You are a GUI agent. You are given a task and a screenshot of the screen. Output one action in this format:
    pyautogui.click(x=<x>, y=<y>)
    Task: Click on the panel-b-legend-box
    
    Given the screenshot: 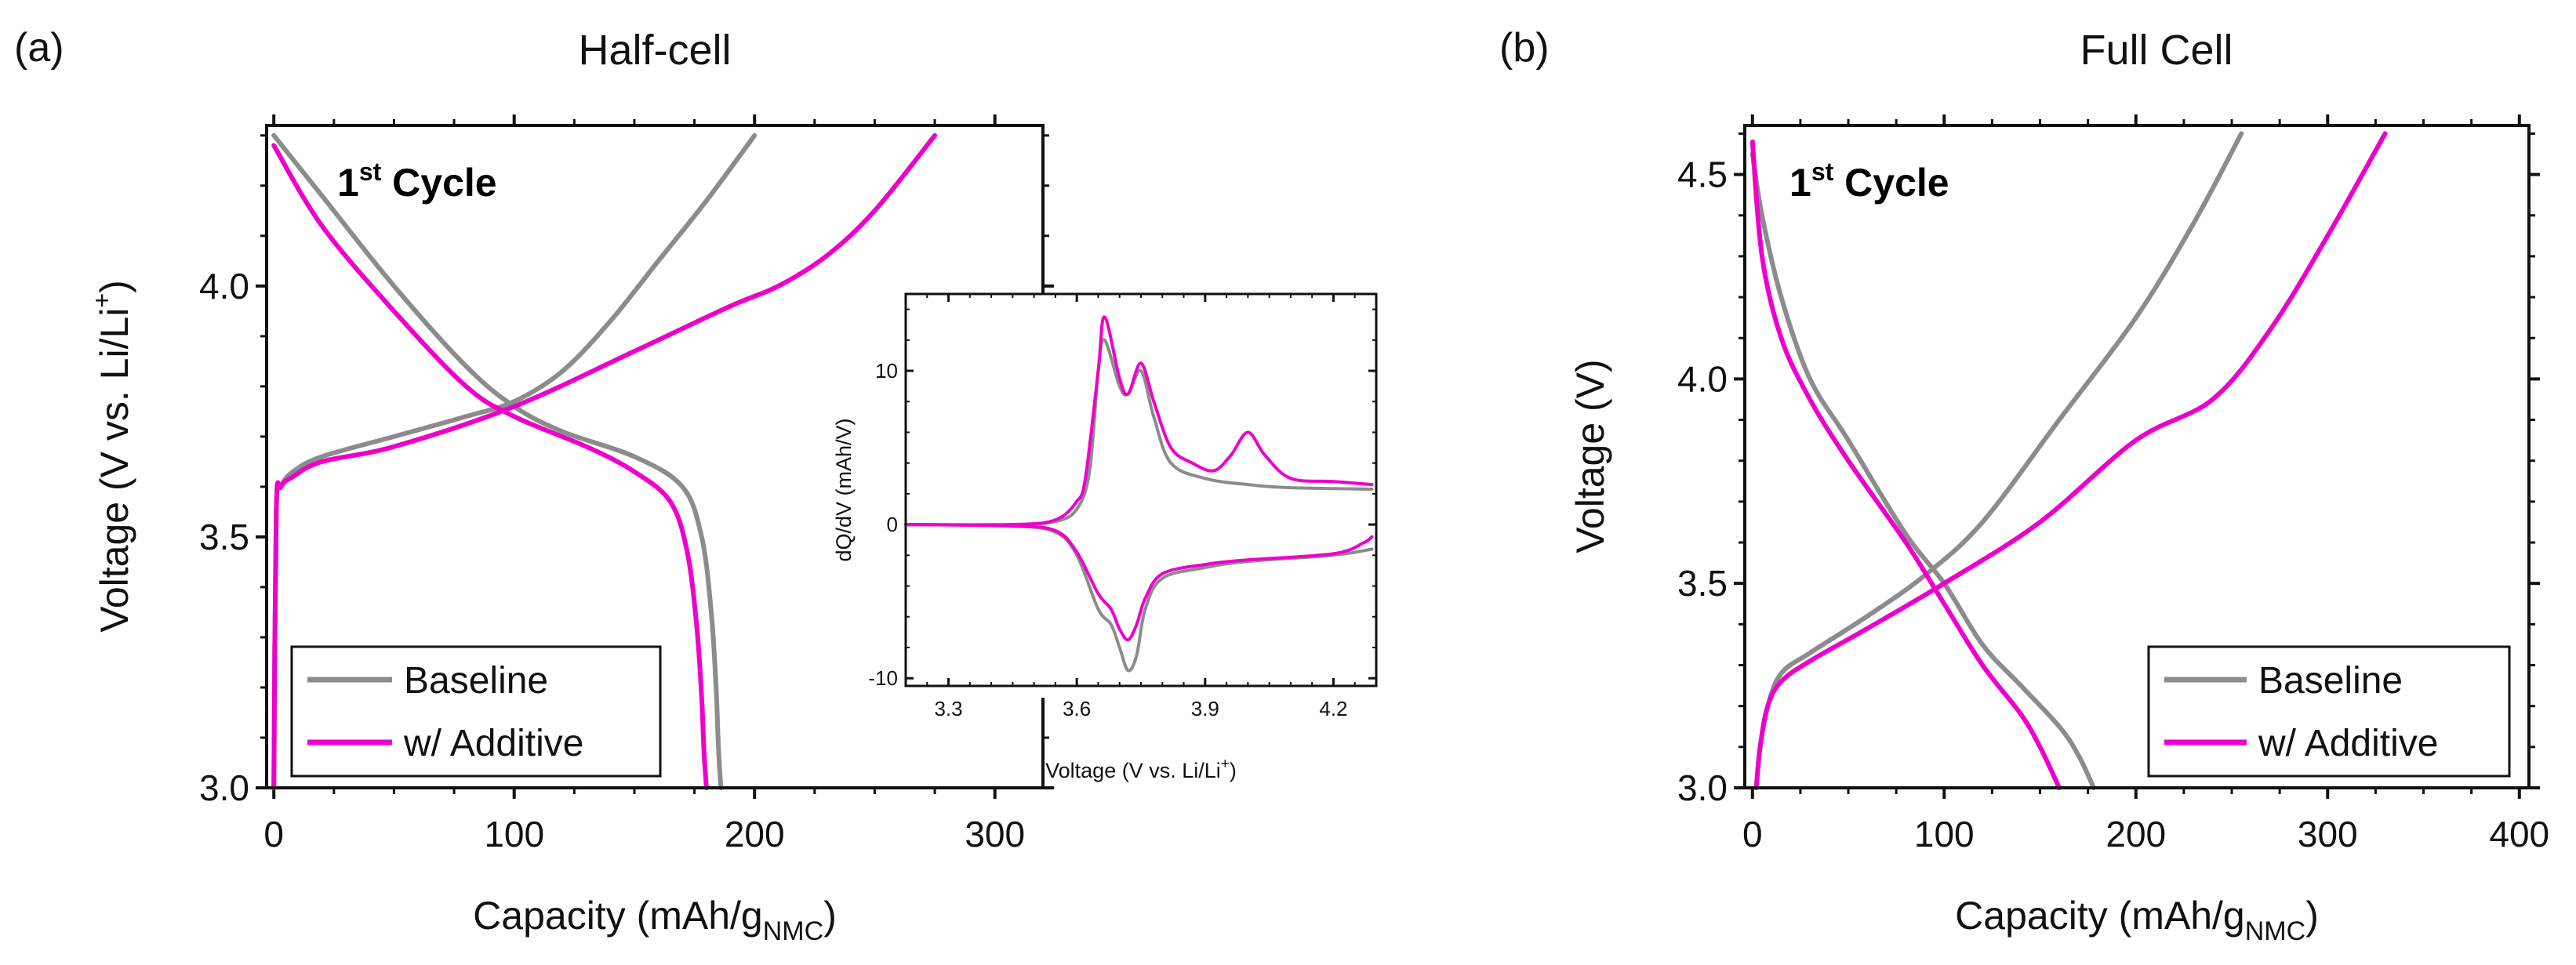 What is the action you would take?
    pyautogui.click(x=2329, y=711)
    